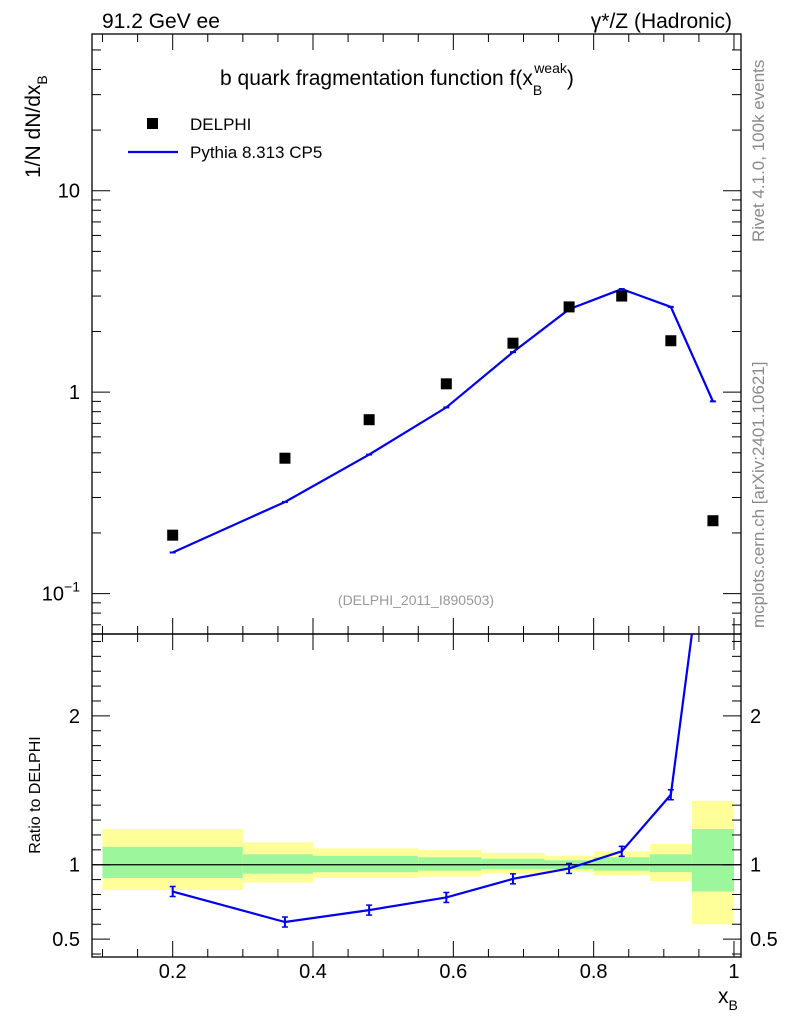 This screenshot has height=1024, width=786. Describe the element at coordinates (376, 78) in the screenshot. I see `chart-title-main: b quark fragmentation function f(x` at that location.